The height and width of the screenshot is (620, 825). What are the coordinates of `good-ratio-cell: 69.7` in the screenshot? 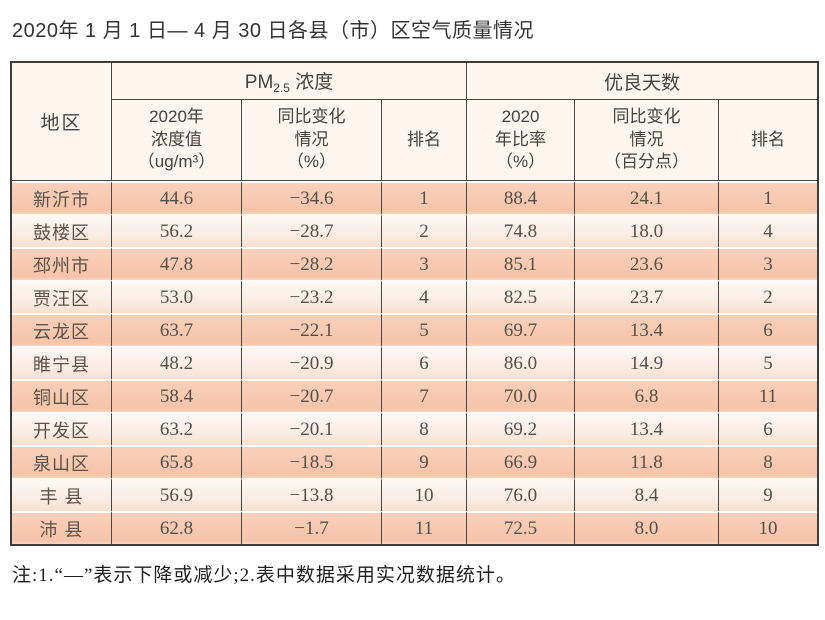 It's located at (521, 329).